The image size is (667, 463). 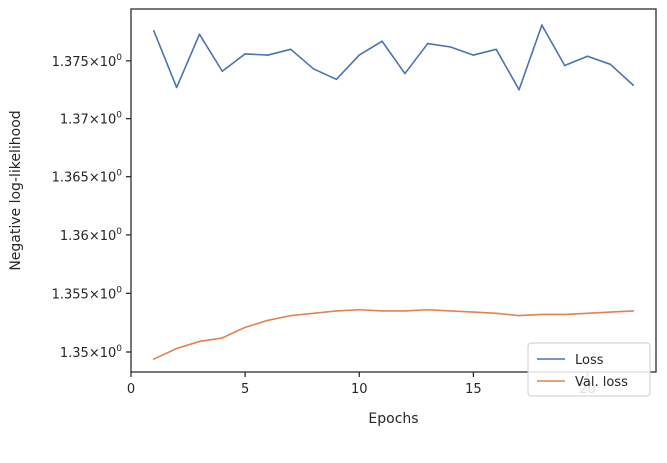 I want to click on y-axis-label: Negative log-likelihood, so click(x=16, y=190).